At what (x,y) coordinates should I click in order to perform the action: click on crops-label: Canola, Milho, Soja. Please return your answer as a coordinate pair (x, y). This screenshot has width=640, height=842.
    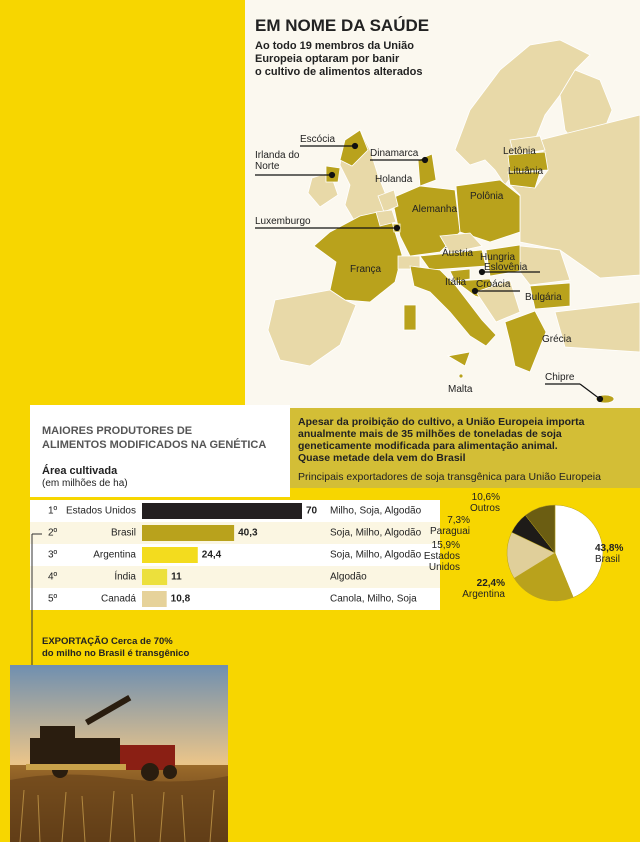
    Looking at the image, I should click on (373, 599).